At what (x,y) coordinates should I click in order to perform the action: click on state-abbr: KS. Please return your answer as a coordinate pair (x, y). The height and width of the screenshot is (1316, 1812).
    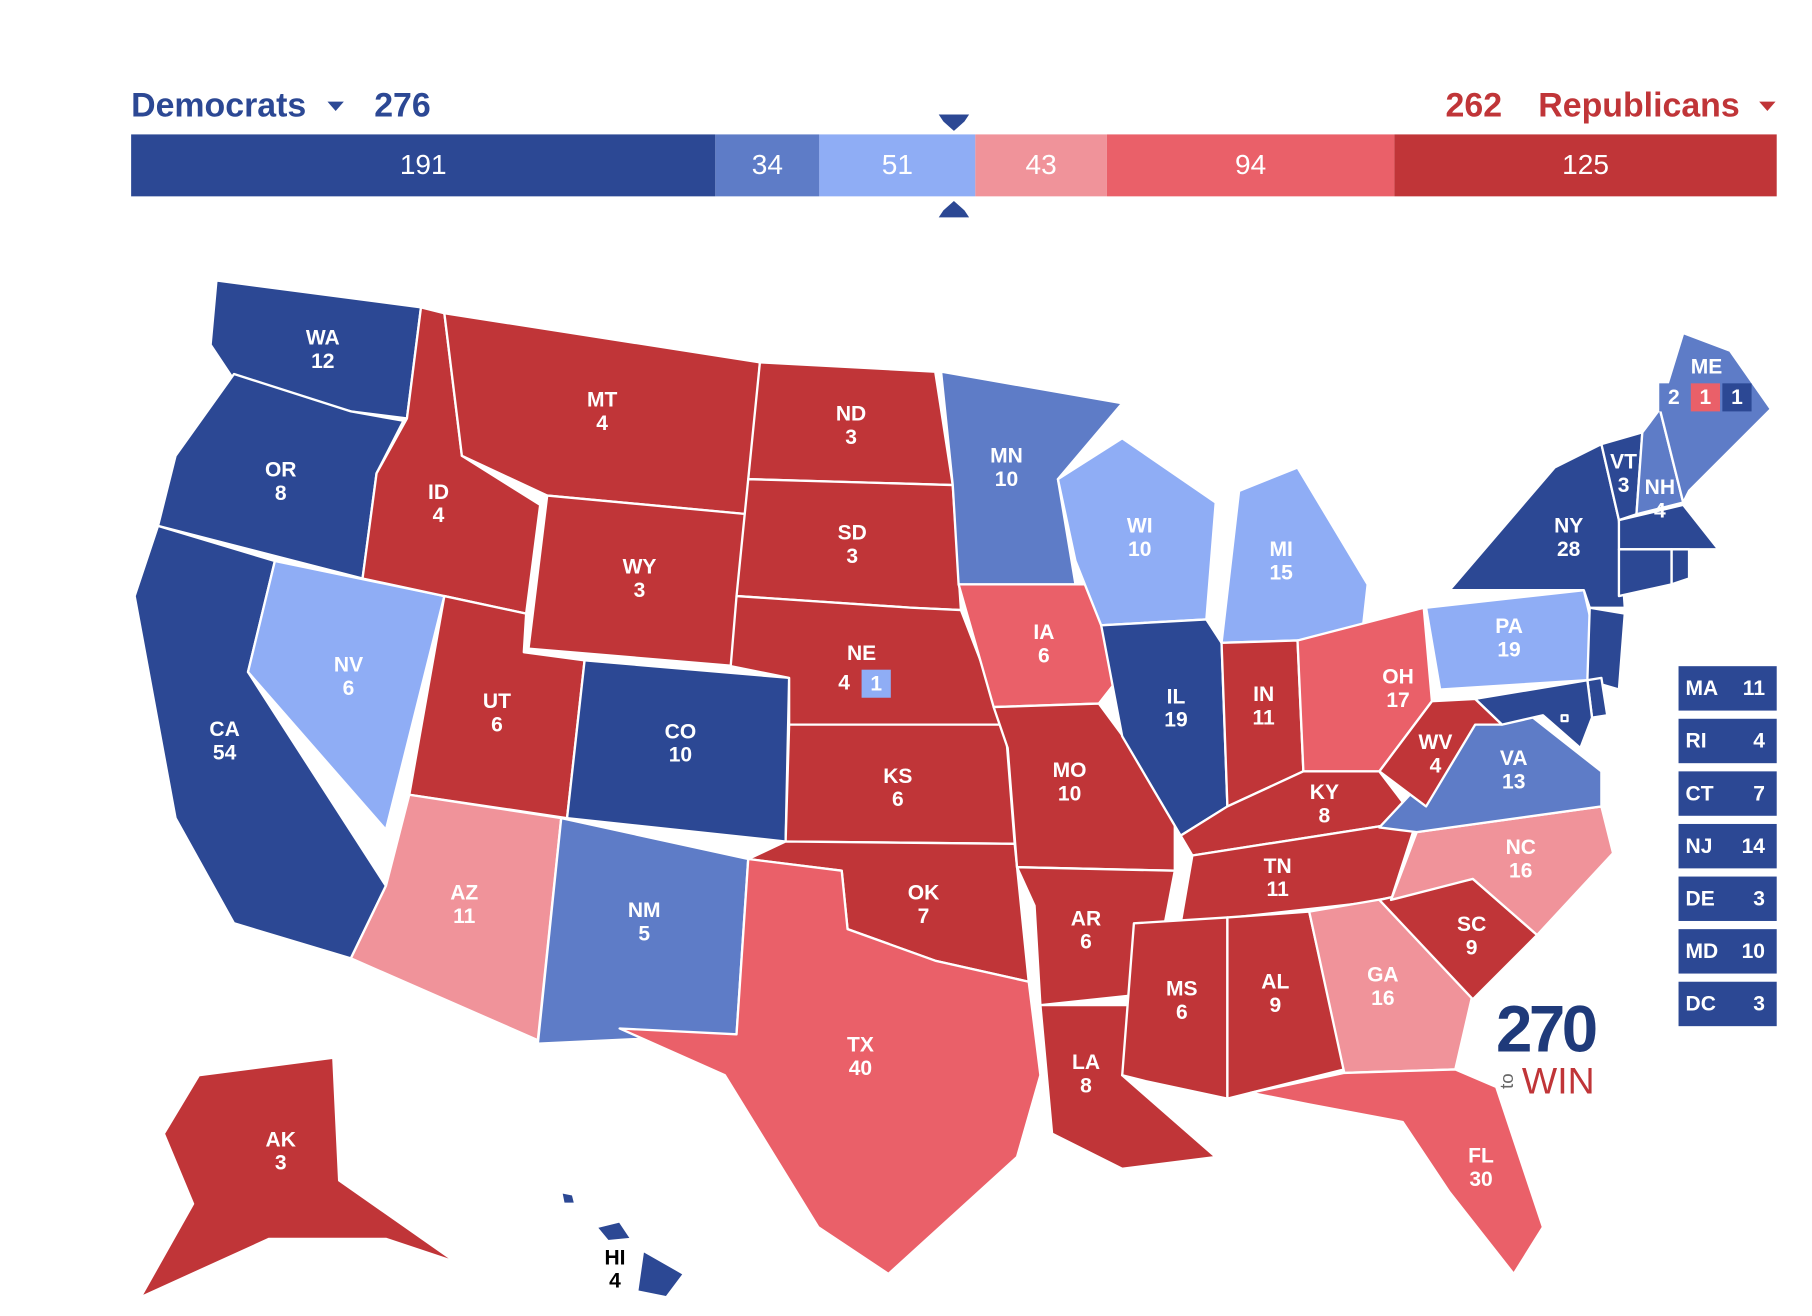
    Looking at the image, I should click on (897, 776).